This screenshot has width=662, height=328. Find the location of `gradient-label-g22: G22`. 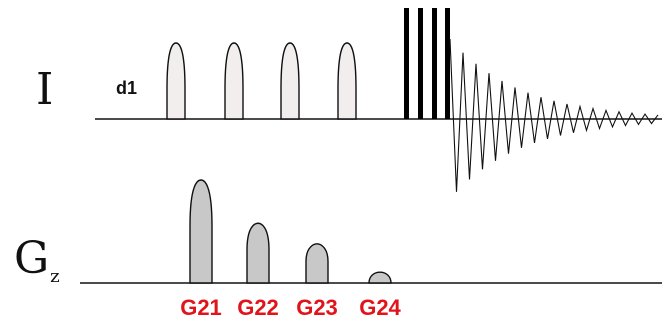

gradient-label-g22: G22 is located at coordinates (258, 307).